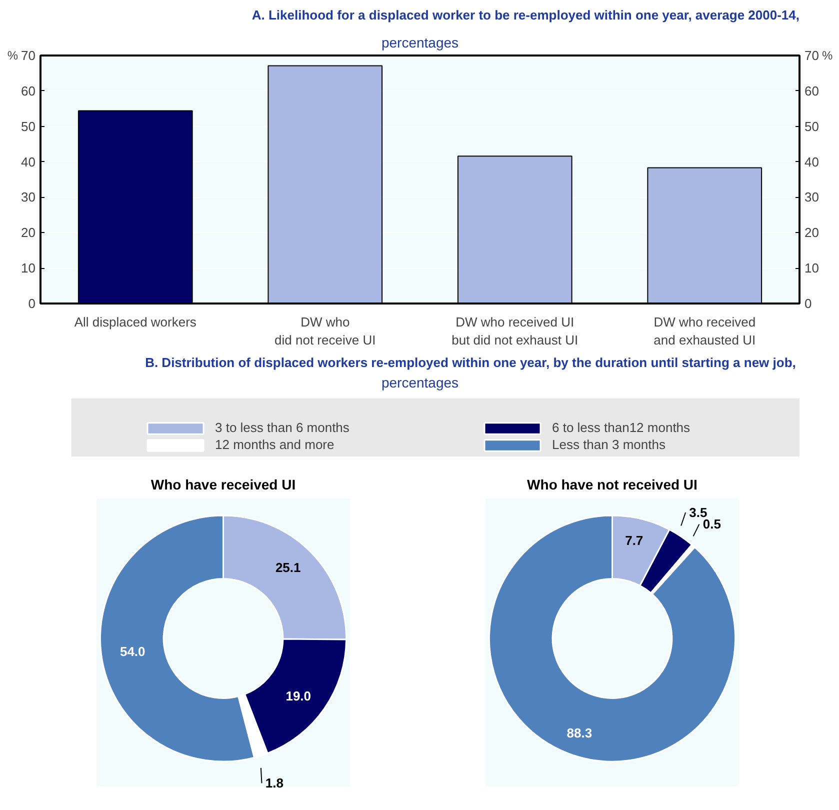 The image size is (839, 810). Describe the element at coordinates (135, 322) in the screenshot. I see `x-tick-label: All displaced workers` at that location.